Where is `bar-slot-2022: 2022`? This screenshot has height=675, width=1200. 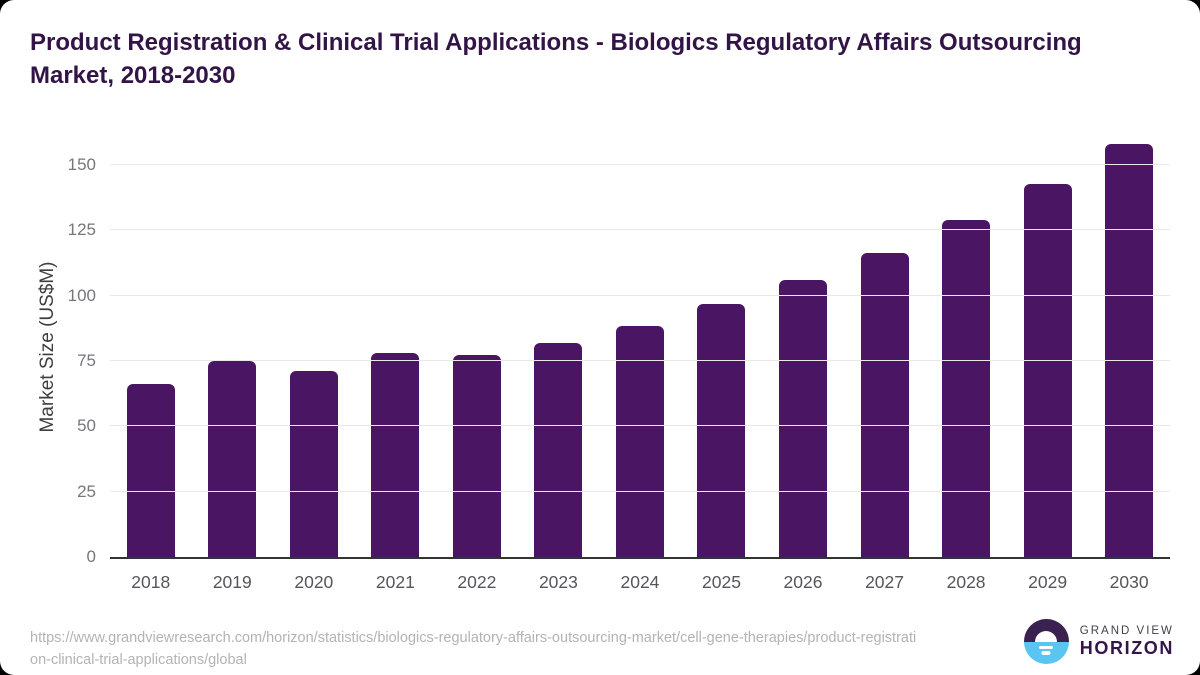 bar-slot-2022: 2022 is located at coordinates (477, 365).